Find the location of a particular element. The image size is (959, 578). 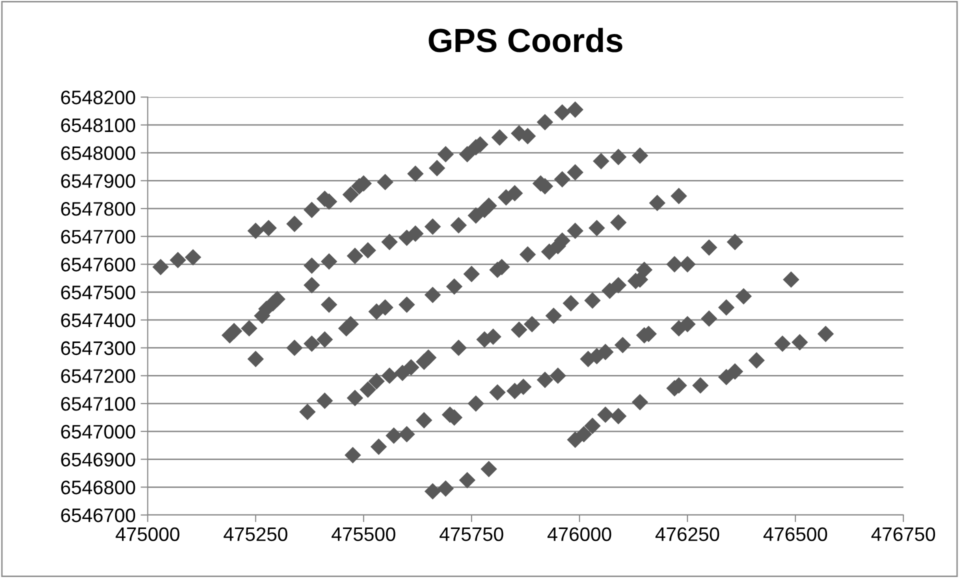

y-tick-label: 6548000 is located at coordinates (98, 153).